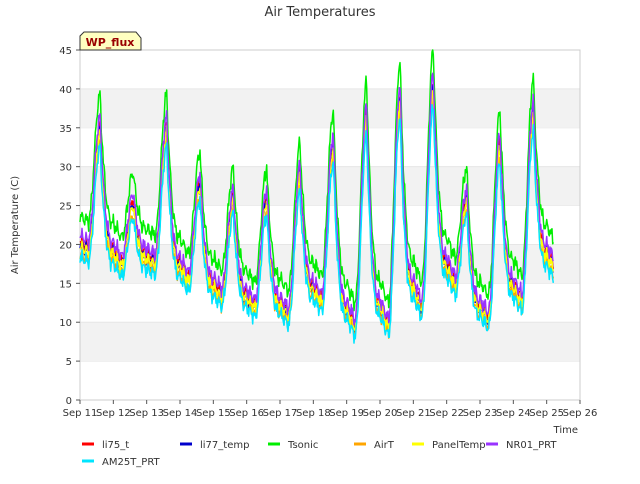 The height and width of the screenshot is (484, 640). I want to click on y-tick-label: 25, so click(65, 207).